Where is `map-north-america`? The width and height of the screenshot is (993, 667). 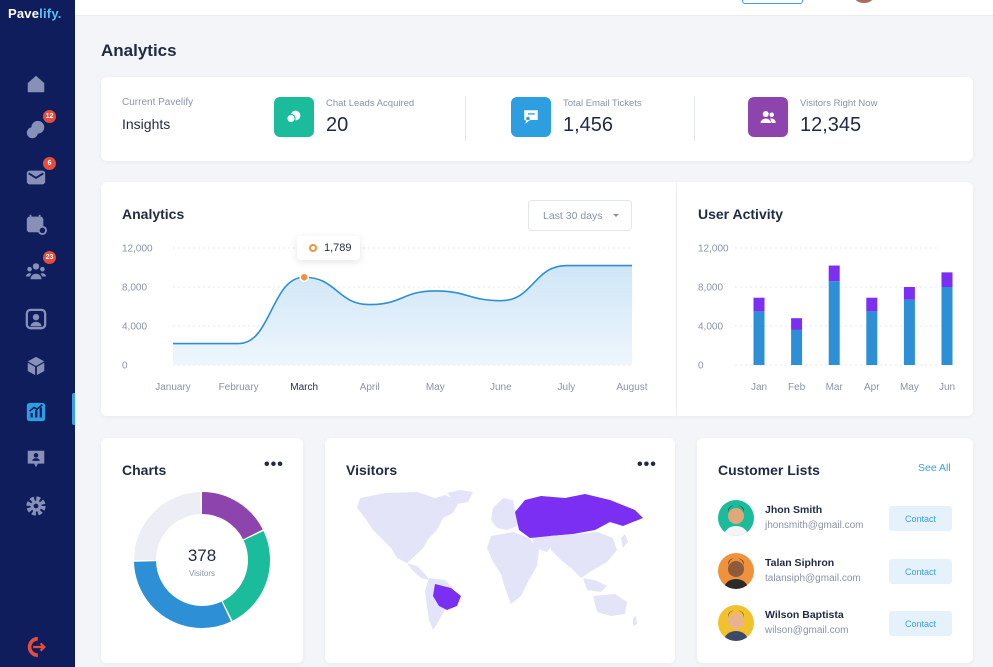
map-north-america is located at coordinates (408, 527).